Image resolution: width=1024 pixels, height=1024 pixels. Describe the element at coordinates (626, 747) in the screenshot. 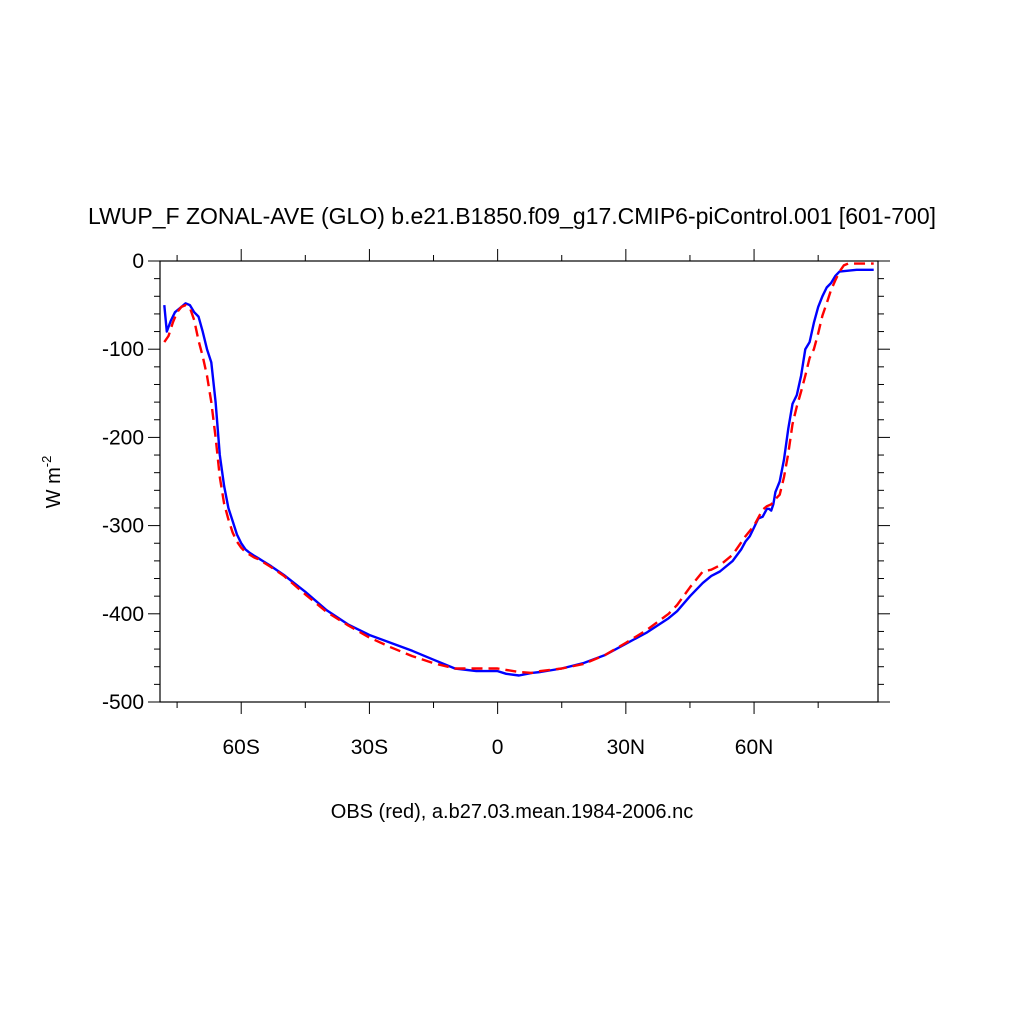

I see `x-tick-label: 30N` at that location.